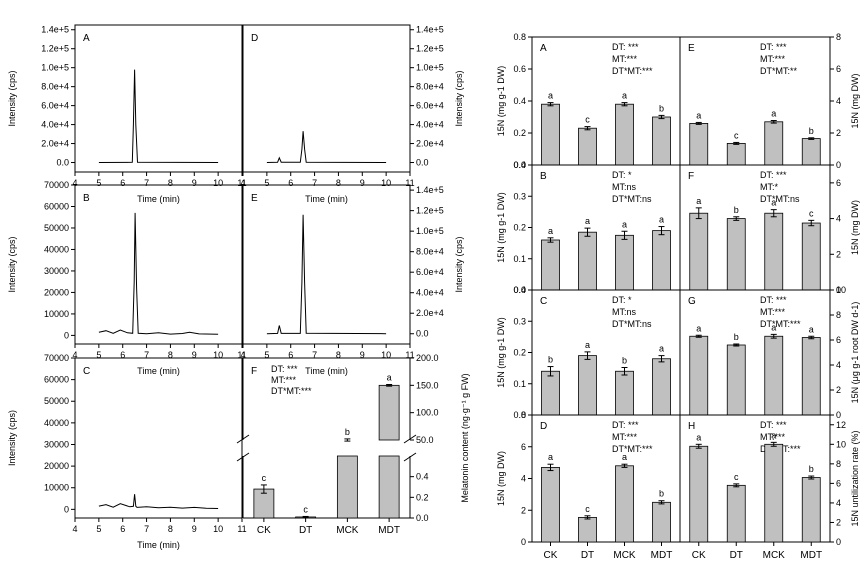 This screenshot has width=868, height=573. Describe the element at coordinates (243, 457) in the screenshot. I see `axis-break-mark` at that location.